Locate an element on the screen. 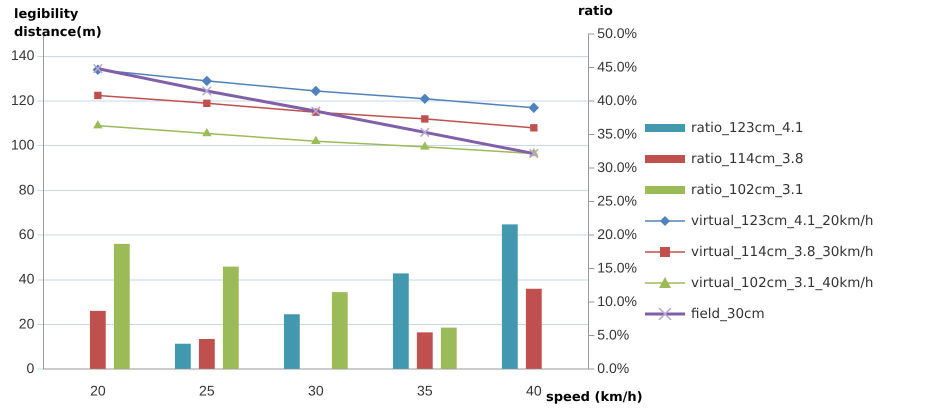 The width and height of the screenshot is (925, 414). y2-tick-label: 0.0% is located at coordinates (613, 368).